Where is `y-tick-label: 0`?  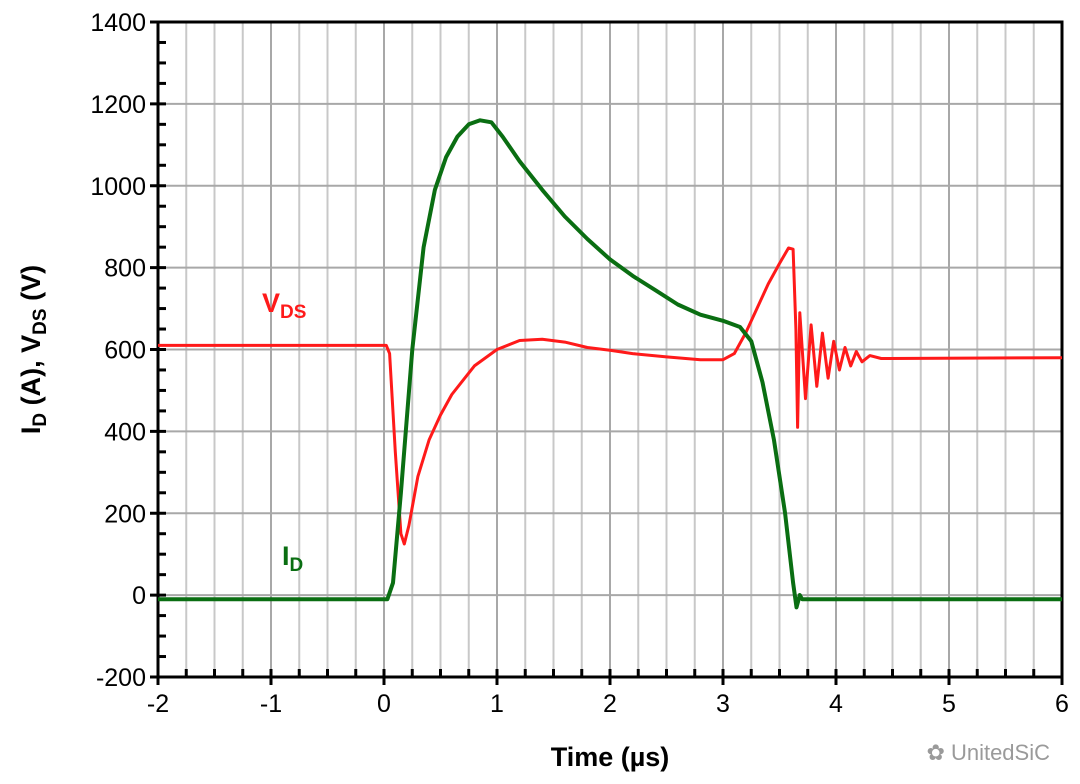 y-tick-label: 0 is located at coordinates (139, 596).